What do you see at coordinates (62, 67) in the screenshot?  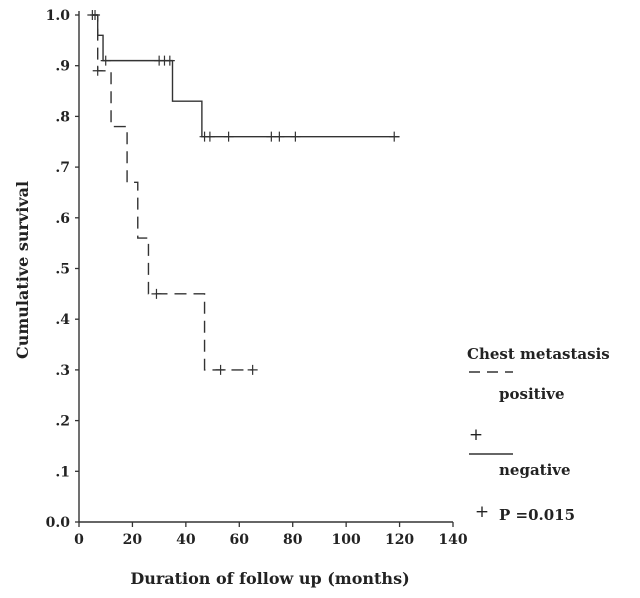 I see `y-tick-label: .9` at bounding box center [62, 67].